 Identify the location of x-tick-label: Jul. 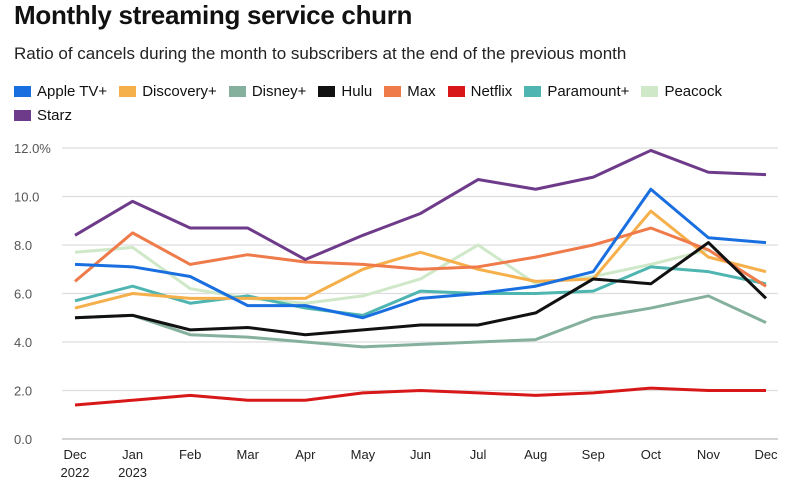
(478, 454).